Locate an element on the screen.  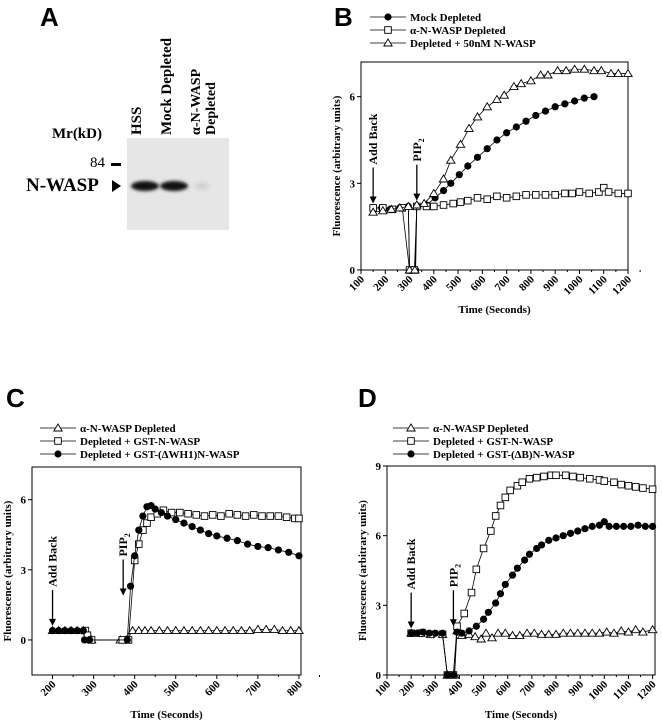
series-line is located at coordinates (176, 573).